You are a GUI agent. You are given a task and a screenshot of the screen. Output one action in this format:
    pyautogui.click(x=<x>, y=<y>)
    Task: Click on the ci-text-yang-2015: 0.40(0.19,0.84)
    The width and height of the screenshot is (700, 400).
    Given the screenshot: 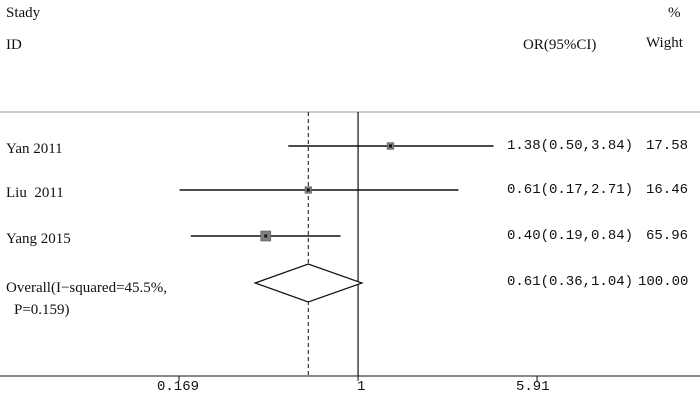 What is the action you would take?
    pyautogui.click(x=570, y=236)
    